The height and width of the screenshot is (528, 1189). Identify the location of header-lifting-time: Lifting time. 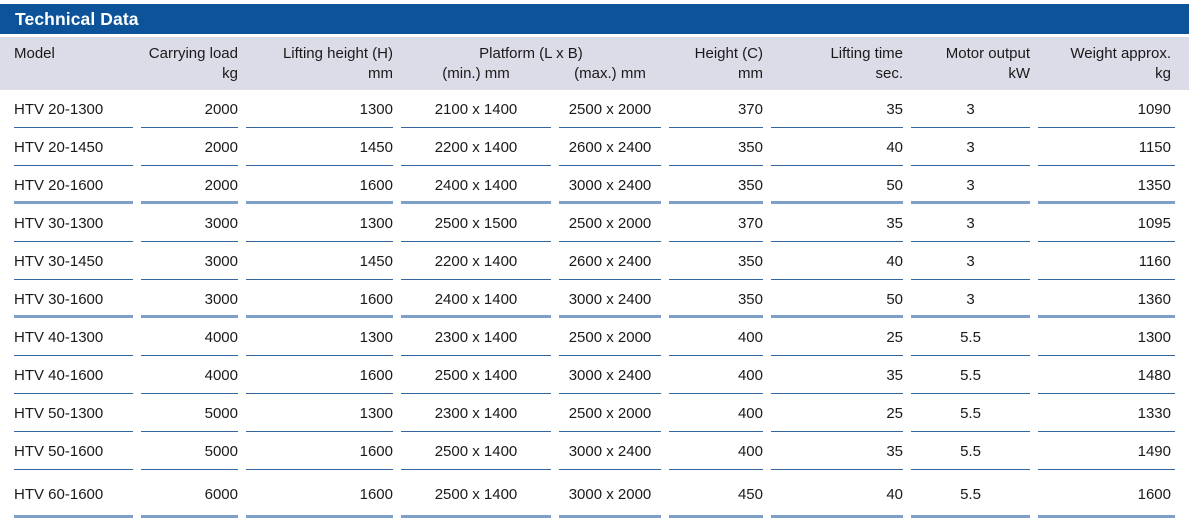
(866, 53).